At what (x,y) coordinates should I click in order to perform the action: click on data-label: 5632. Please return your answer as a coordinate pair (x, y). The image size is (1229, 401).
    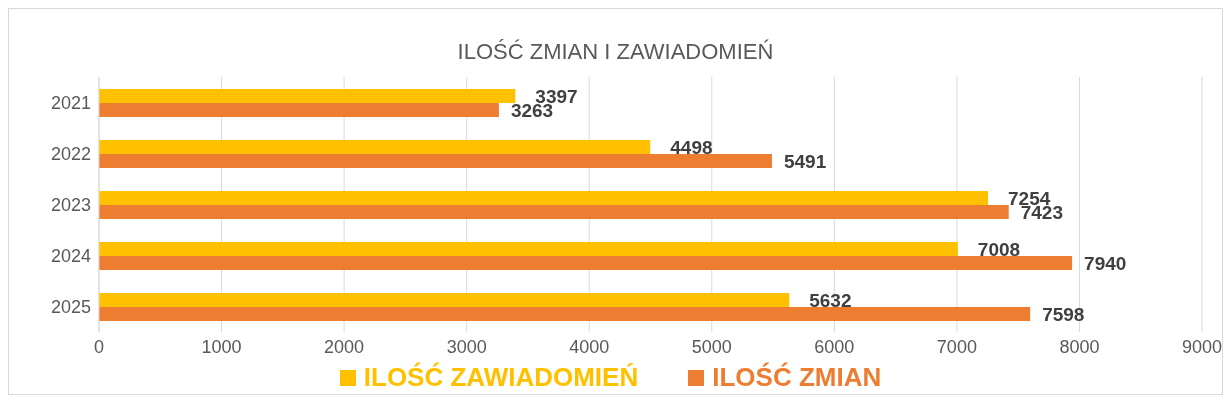
    Looking at the image, I should click on (830, 300).